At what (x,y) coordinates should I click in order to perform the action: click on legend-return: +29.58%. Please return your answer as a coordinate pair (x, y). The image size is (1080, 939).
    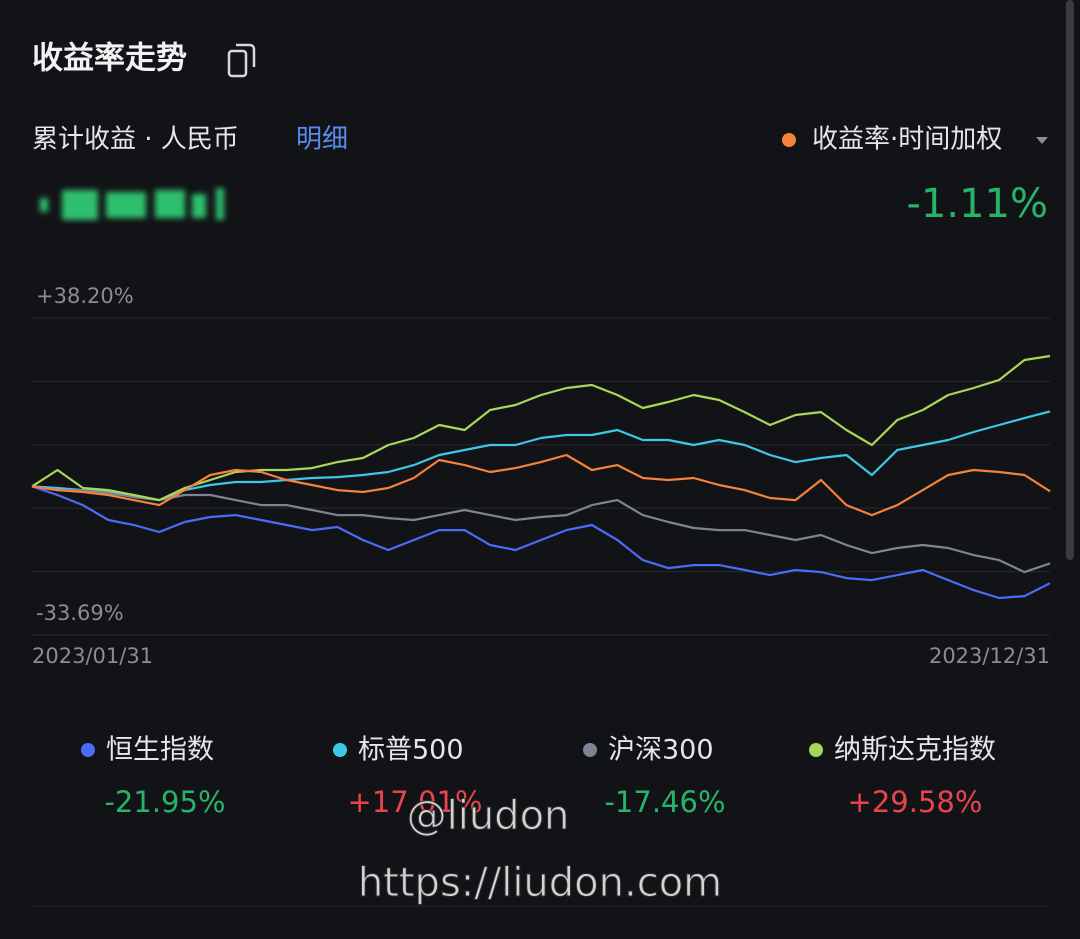
    Looking at the image, I should click on (915, 802).